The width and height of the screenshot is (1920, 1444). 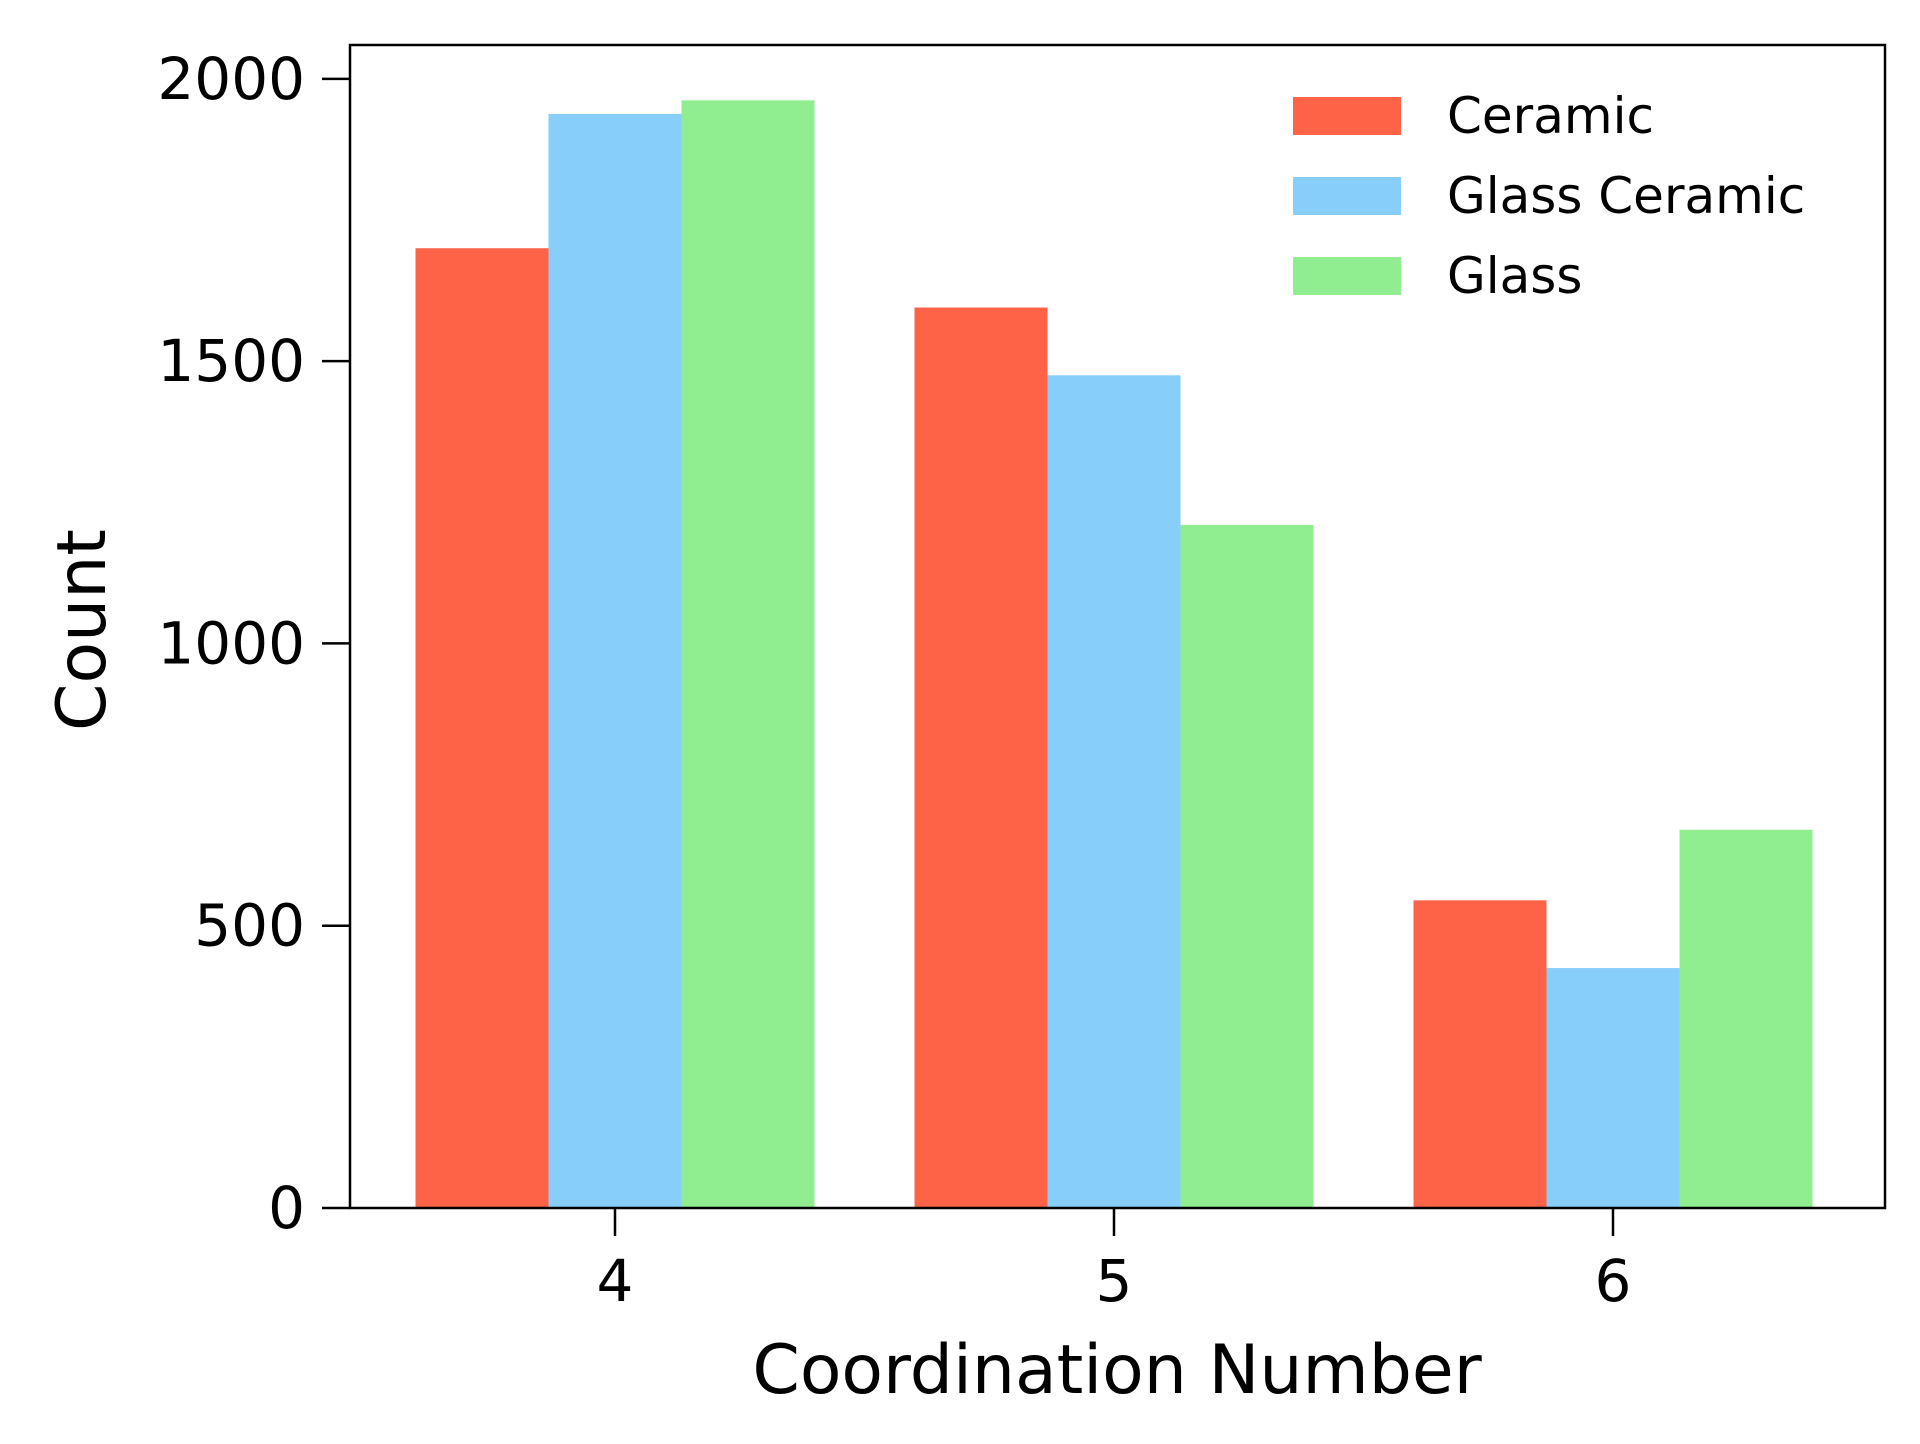 What do you see at coordinates (1626, 196) in the screenshot?
I see `legend-label: Glass Ceramic` at bounding box center [1626, 196].